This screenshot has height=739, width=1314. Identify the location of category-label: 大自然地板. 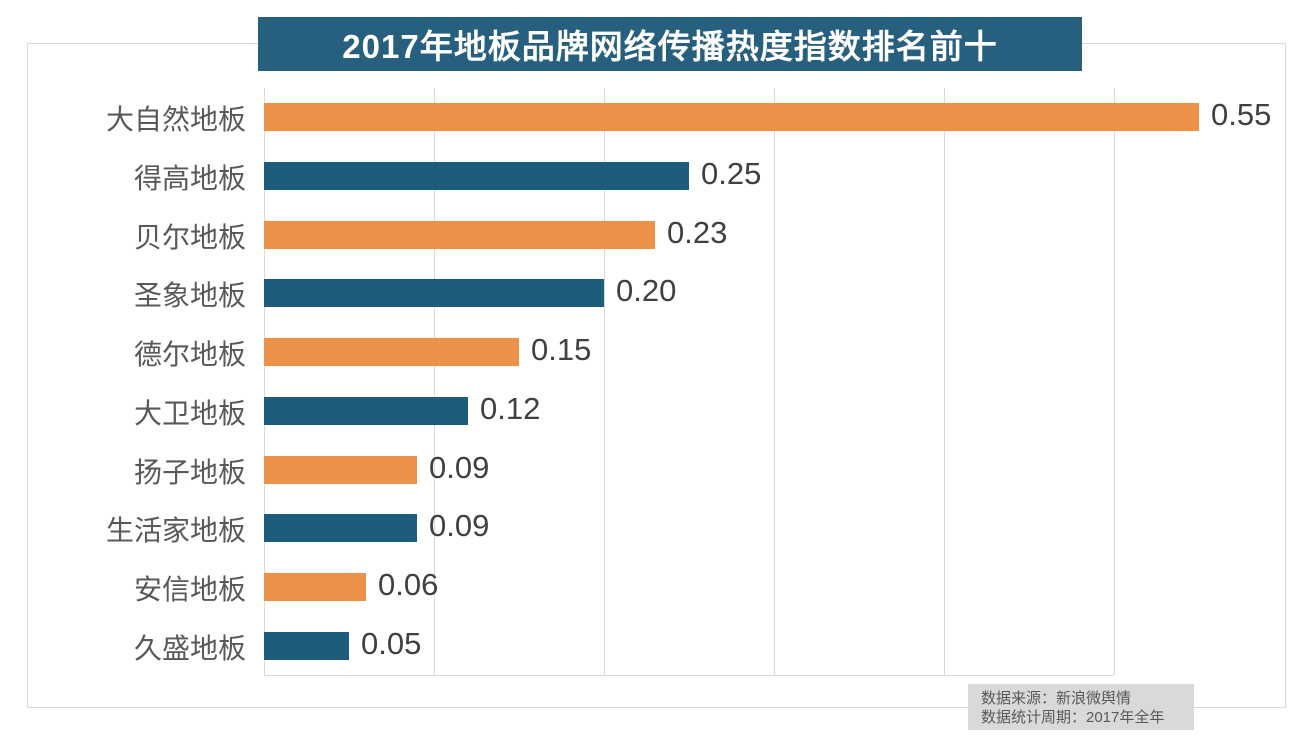
(175, 120).